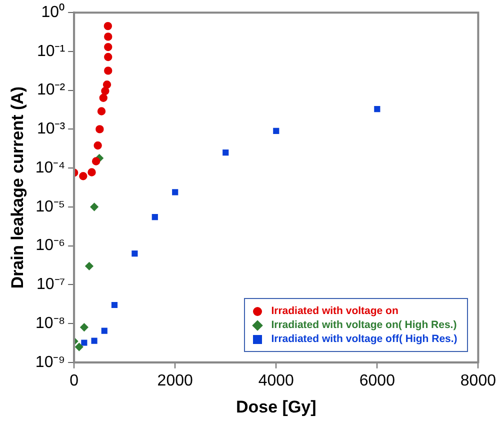 Image resolution: width=499 pixels, height=424 pixels. What do you see at coordinates (377, 381) in the screenshot?
I see `x-tick-label: 6000` at bounding box center [377, 381].